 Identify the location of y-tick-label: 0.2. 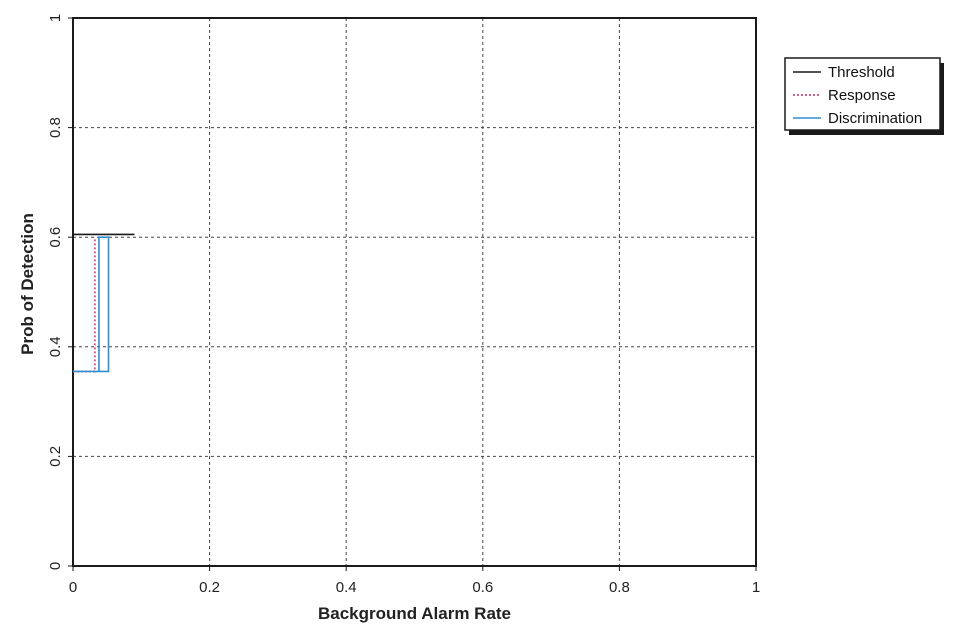
(55, 456).